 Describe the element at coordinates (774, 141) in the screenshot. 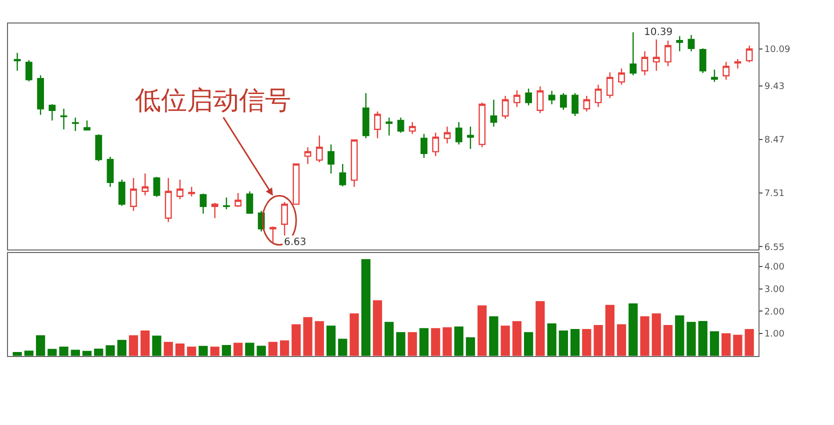

I see `y-tick-label: 8.47` at that location.